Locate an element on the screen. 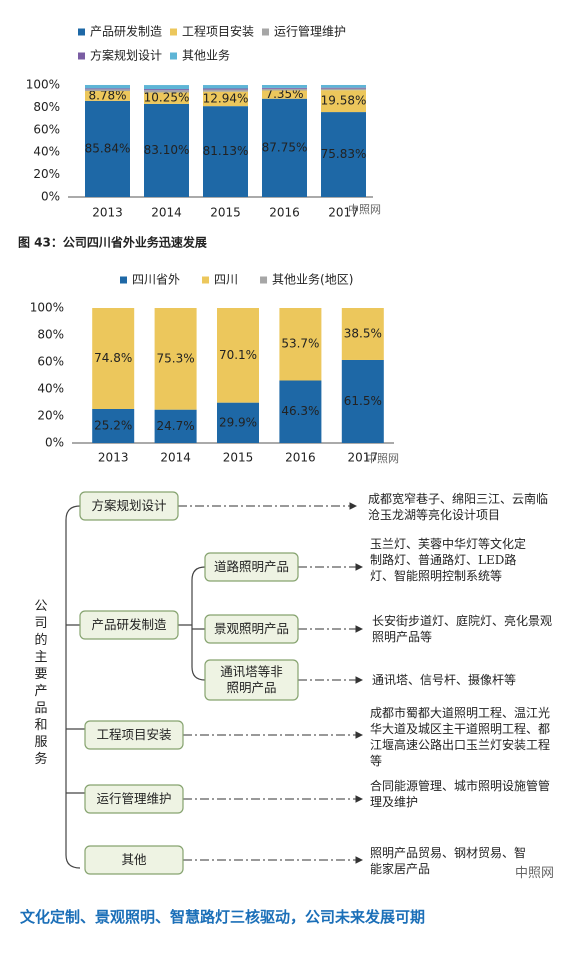 The image size is (581, 959). legend-label: 四川 is located at coordinates (226, 280).